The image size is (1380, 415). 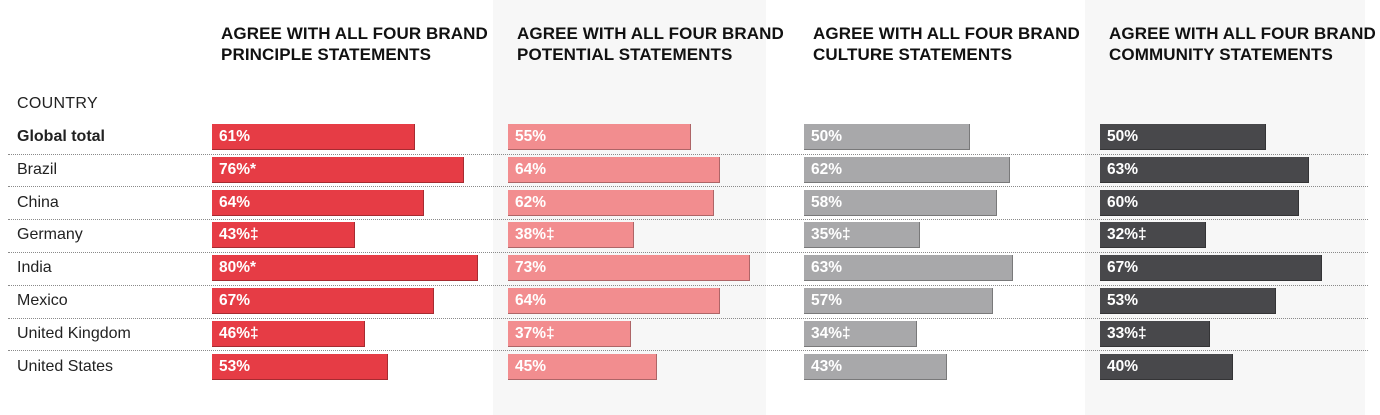 I want to click on bar-value-label: 57%, so click(x=827, y=300).